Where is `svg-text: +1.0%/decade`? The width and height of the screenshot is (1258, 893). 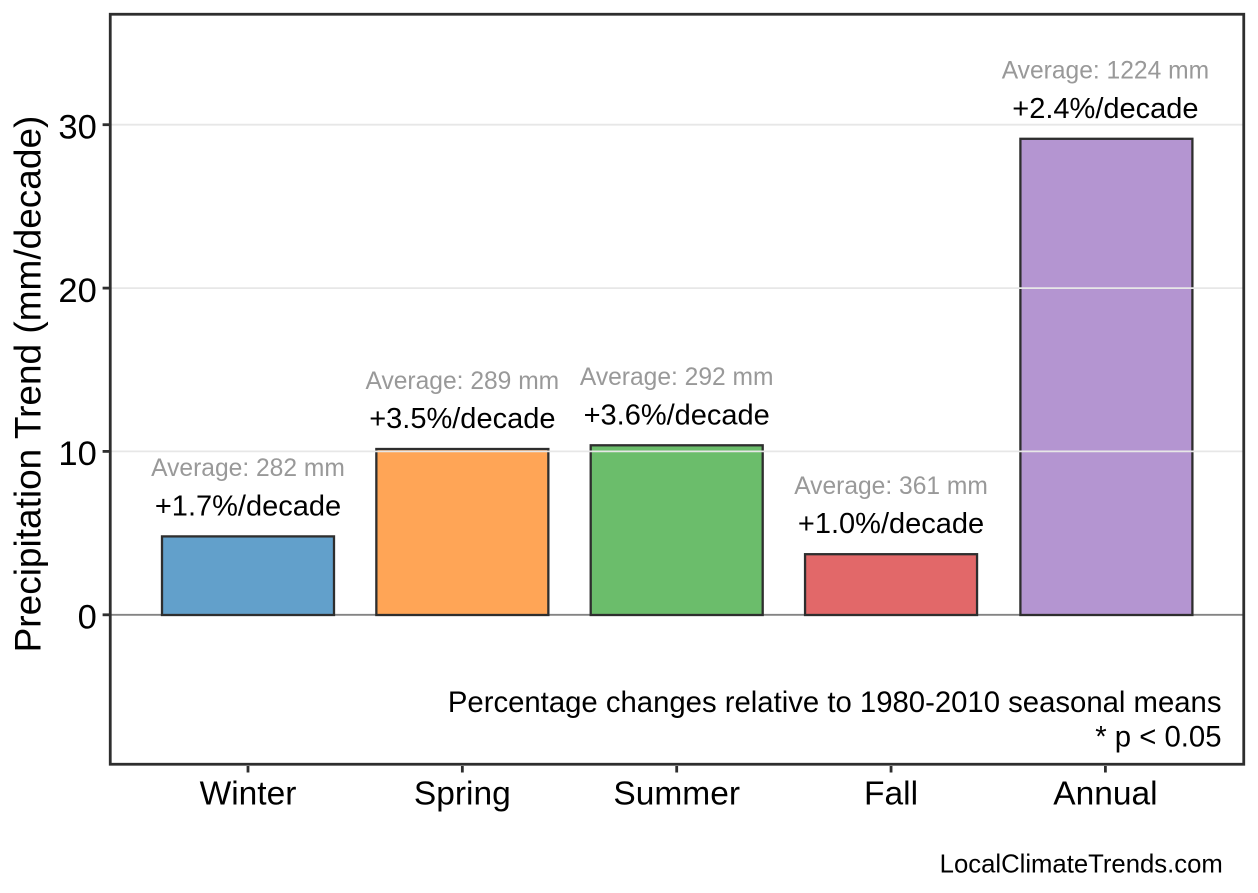
svg-text: +1.0%/decade is located at coordinates (891, 524).